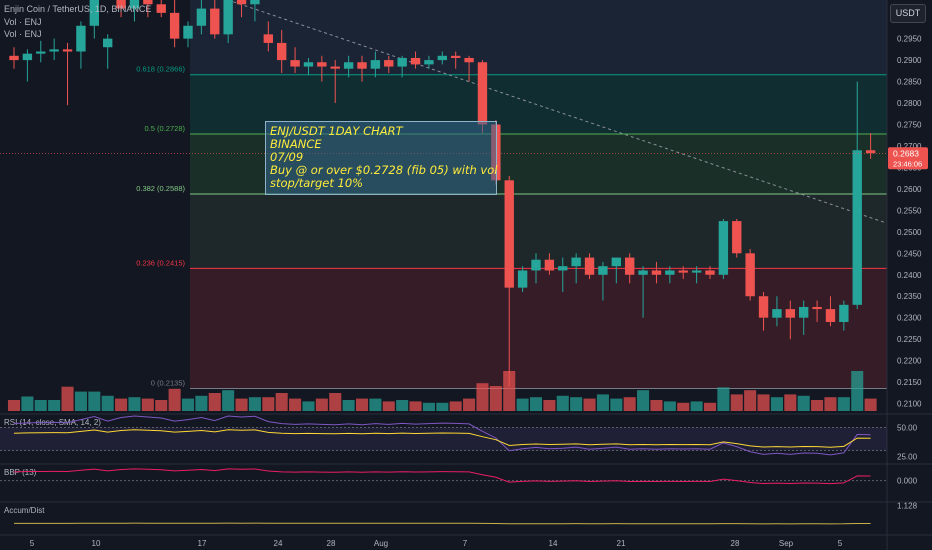 This screenshot has height=550, width=932. I want to click on price-tick-1: 0.2950, so click(909, 39).